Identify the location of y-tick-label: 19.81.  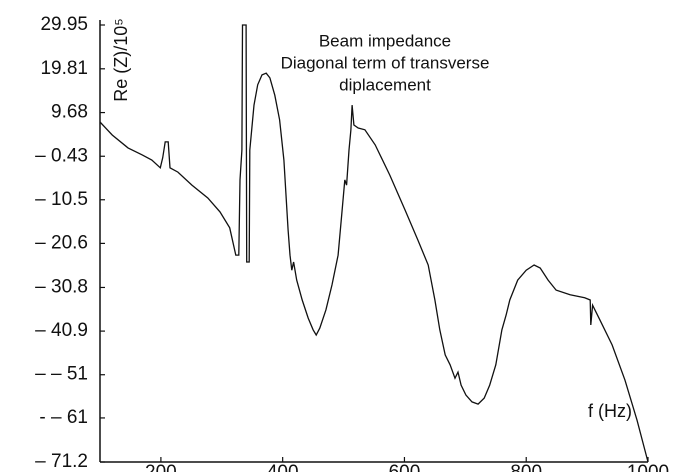
(64, 68).